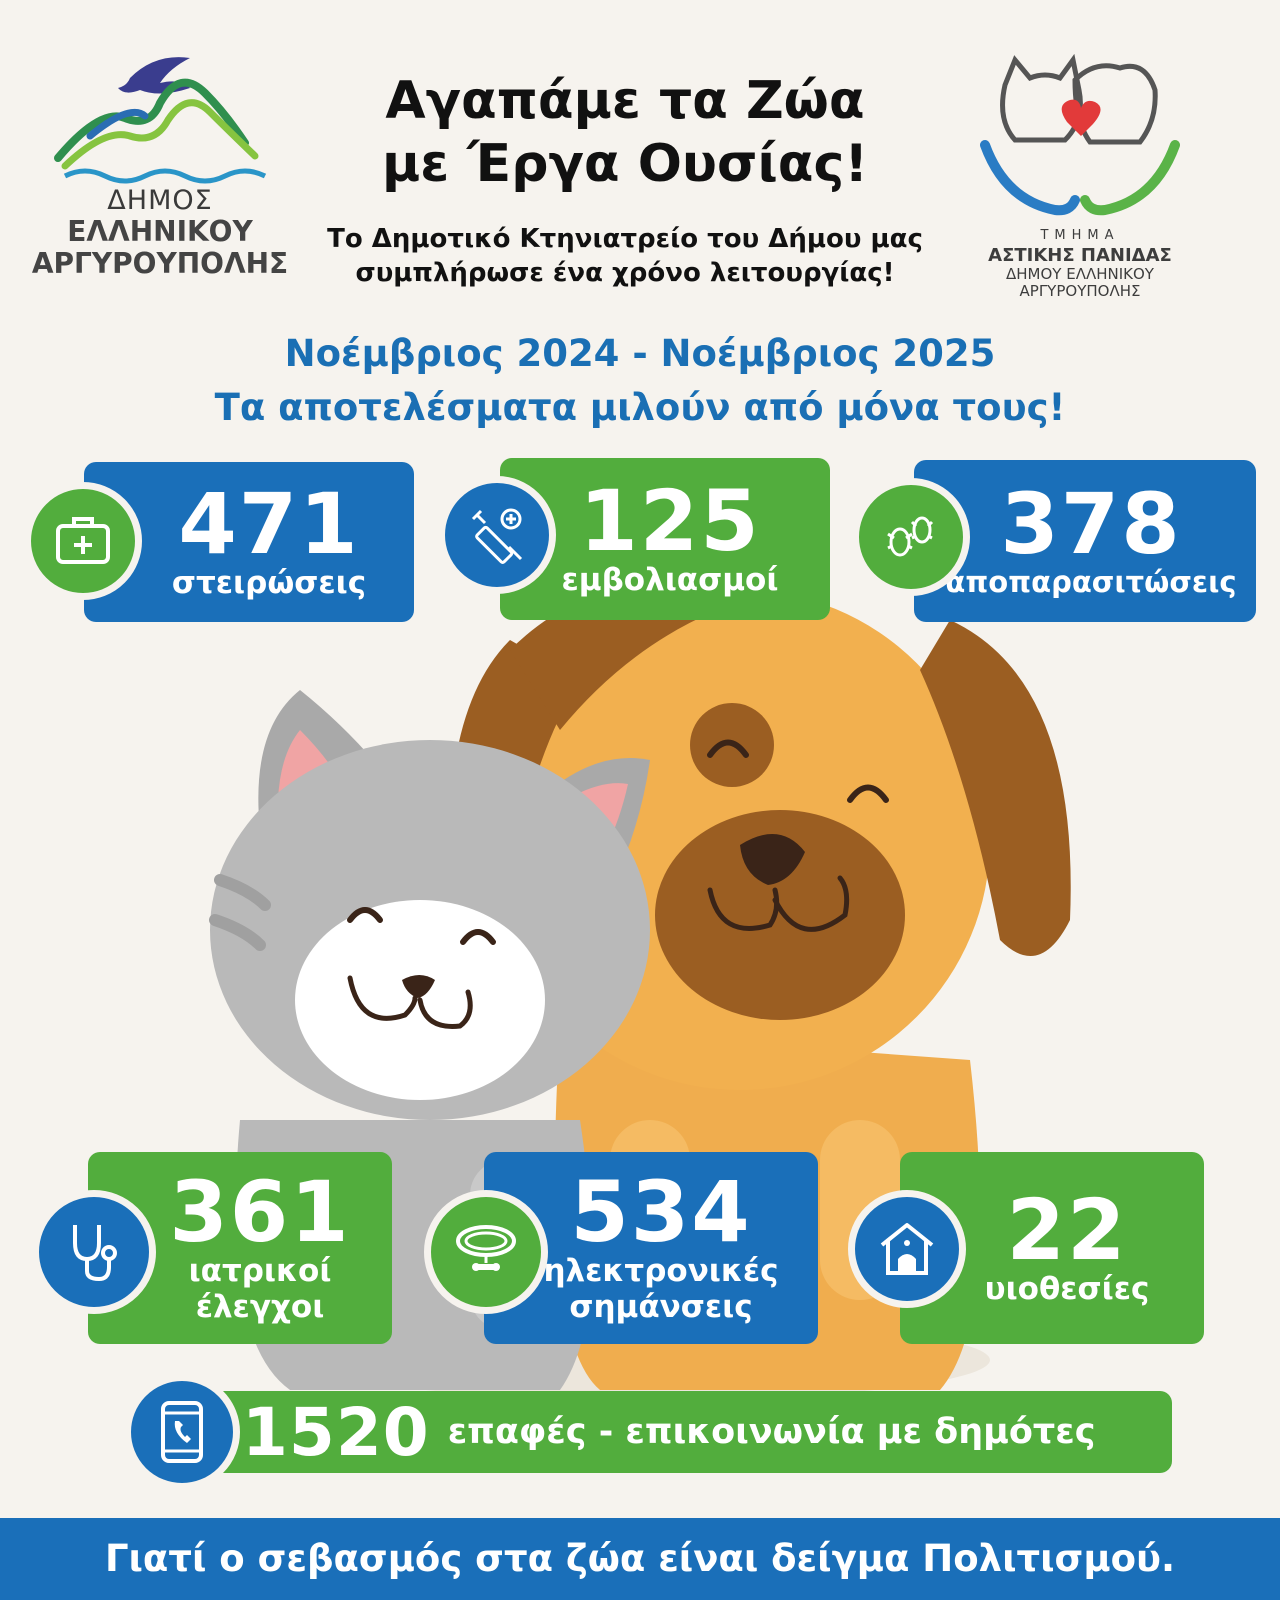 Image resolution: width=1280 pixels, height=1600 pixels. I want to click on stat-value: 378, so click(1091, 524).